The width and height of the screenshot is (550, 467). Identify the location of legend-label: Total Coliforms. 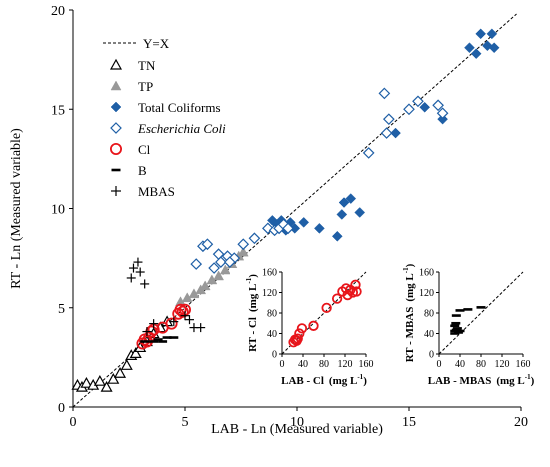
(179, 107).